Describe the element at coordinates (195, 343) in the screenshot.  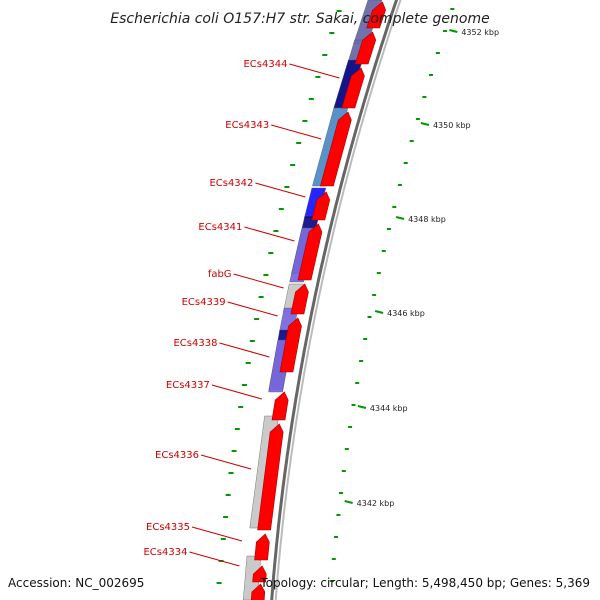
I see `gene-label: ECs4338` at that location.